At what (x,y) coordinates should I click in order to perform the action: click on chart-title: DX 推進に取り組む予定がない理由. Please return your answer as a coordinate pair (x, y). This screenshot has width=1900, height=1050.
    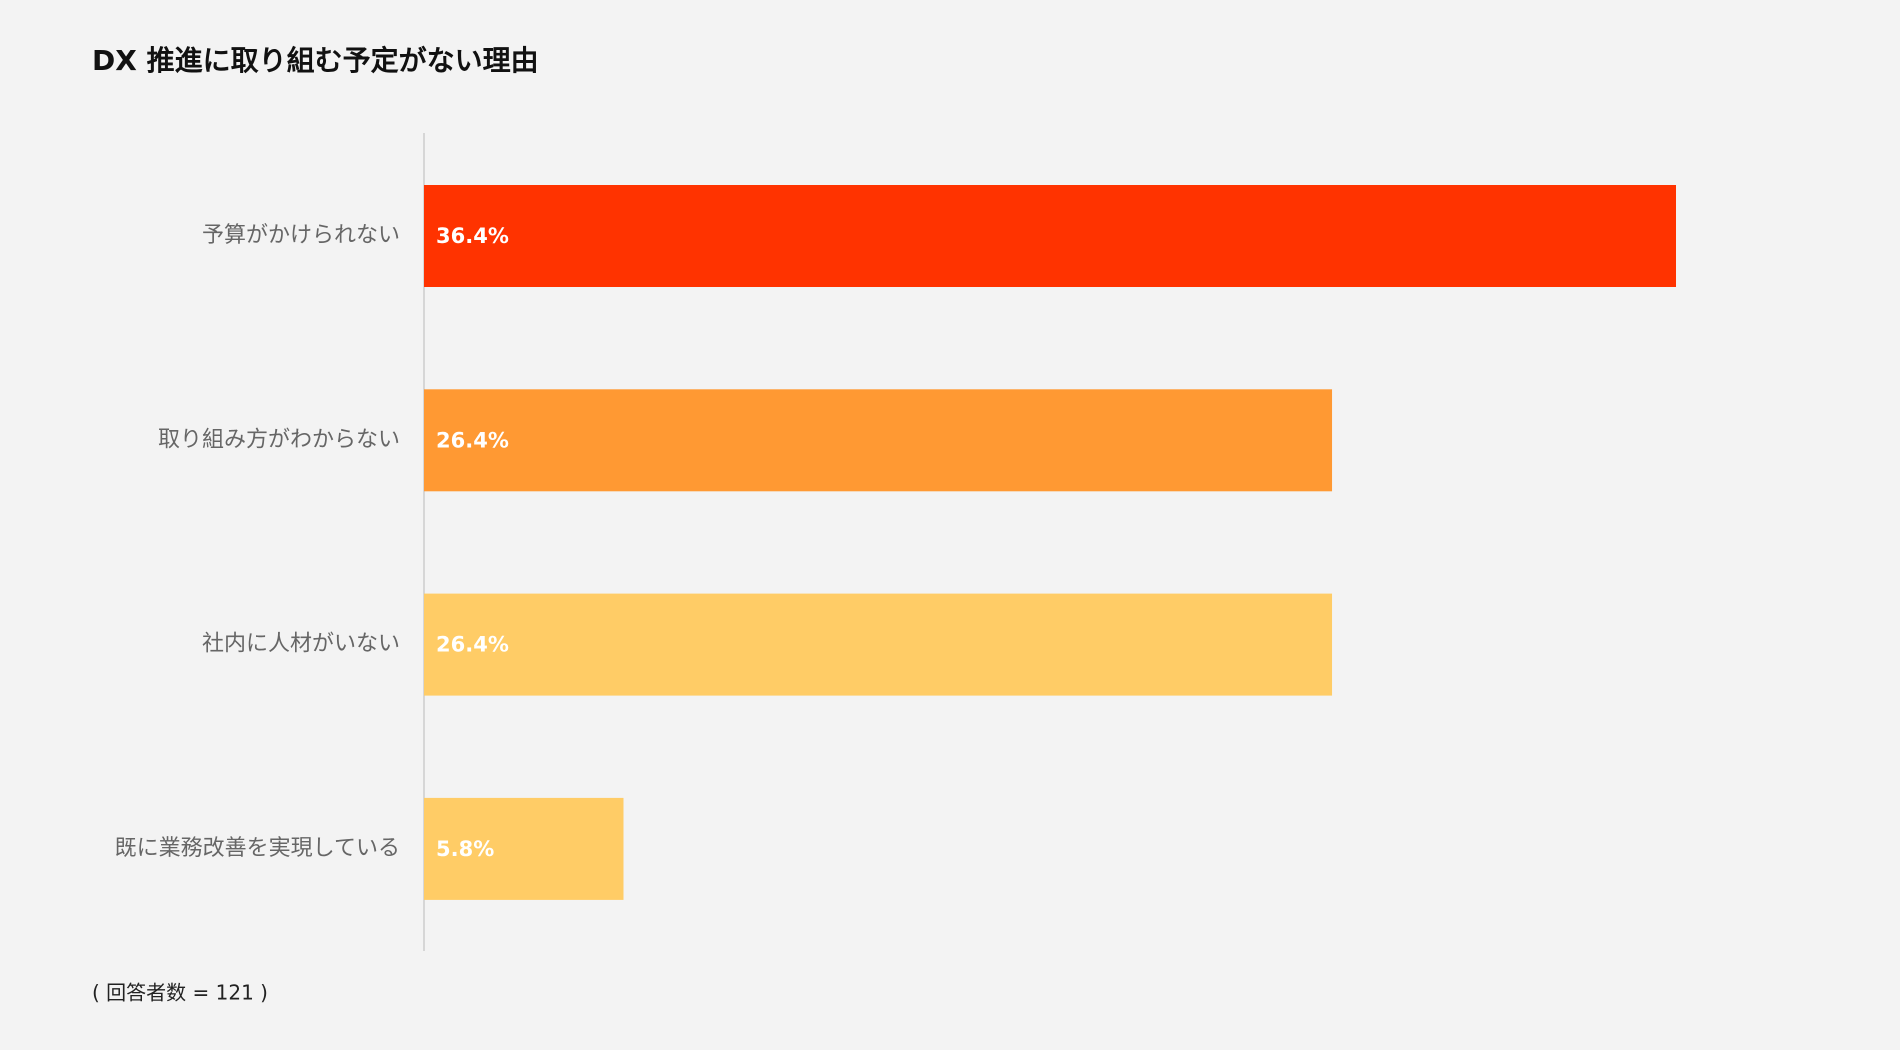
    Looking at the image, I should click on (315, 60).